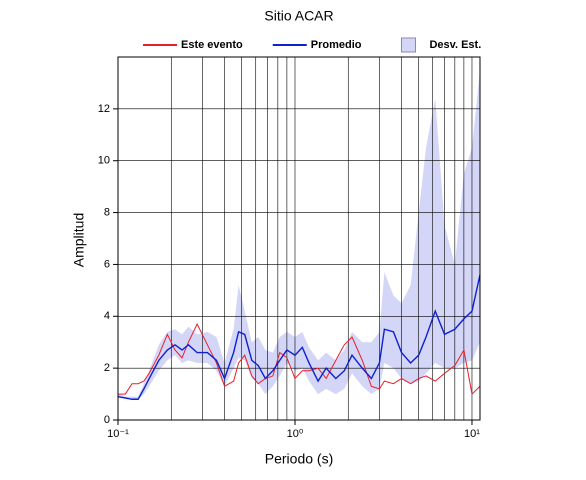 This screenshot has width=586, height=480. What do you see at coordinates (107, 212) in the screenshot?
I see `y-tick-label: 8` at bounding box center [107, 212].